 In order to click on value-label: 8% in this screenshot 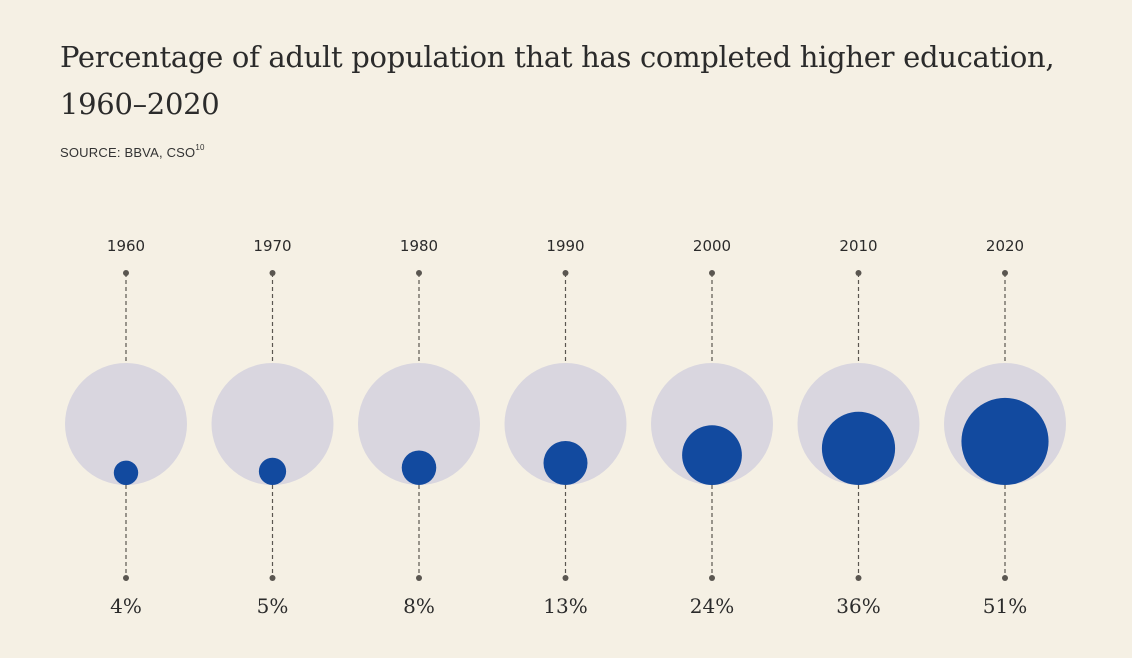, I will do `click(419, 606)`.